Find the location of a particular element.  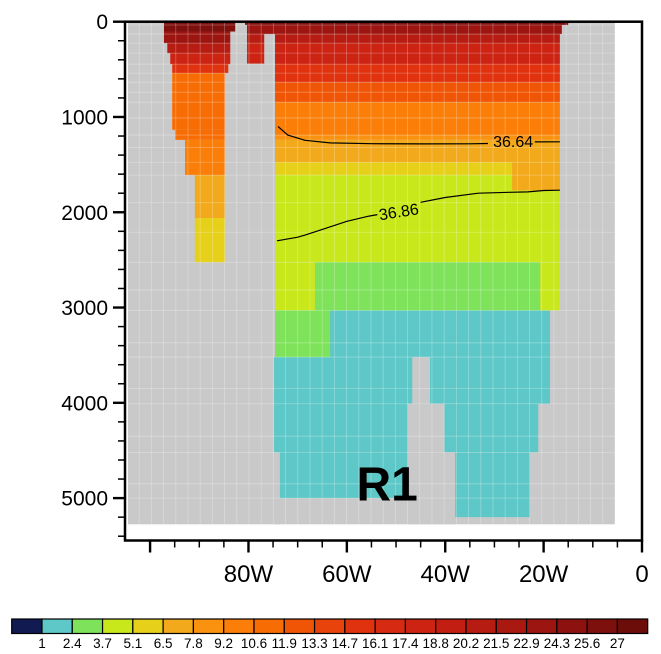

x-tick-label: 0 is located at coordinates (641, 574).